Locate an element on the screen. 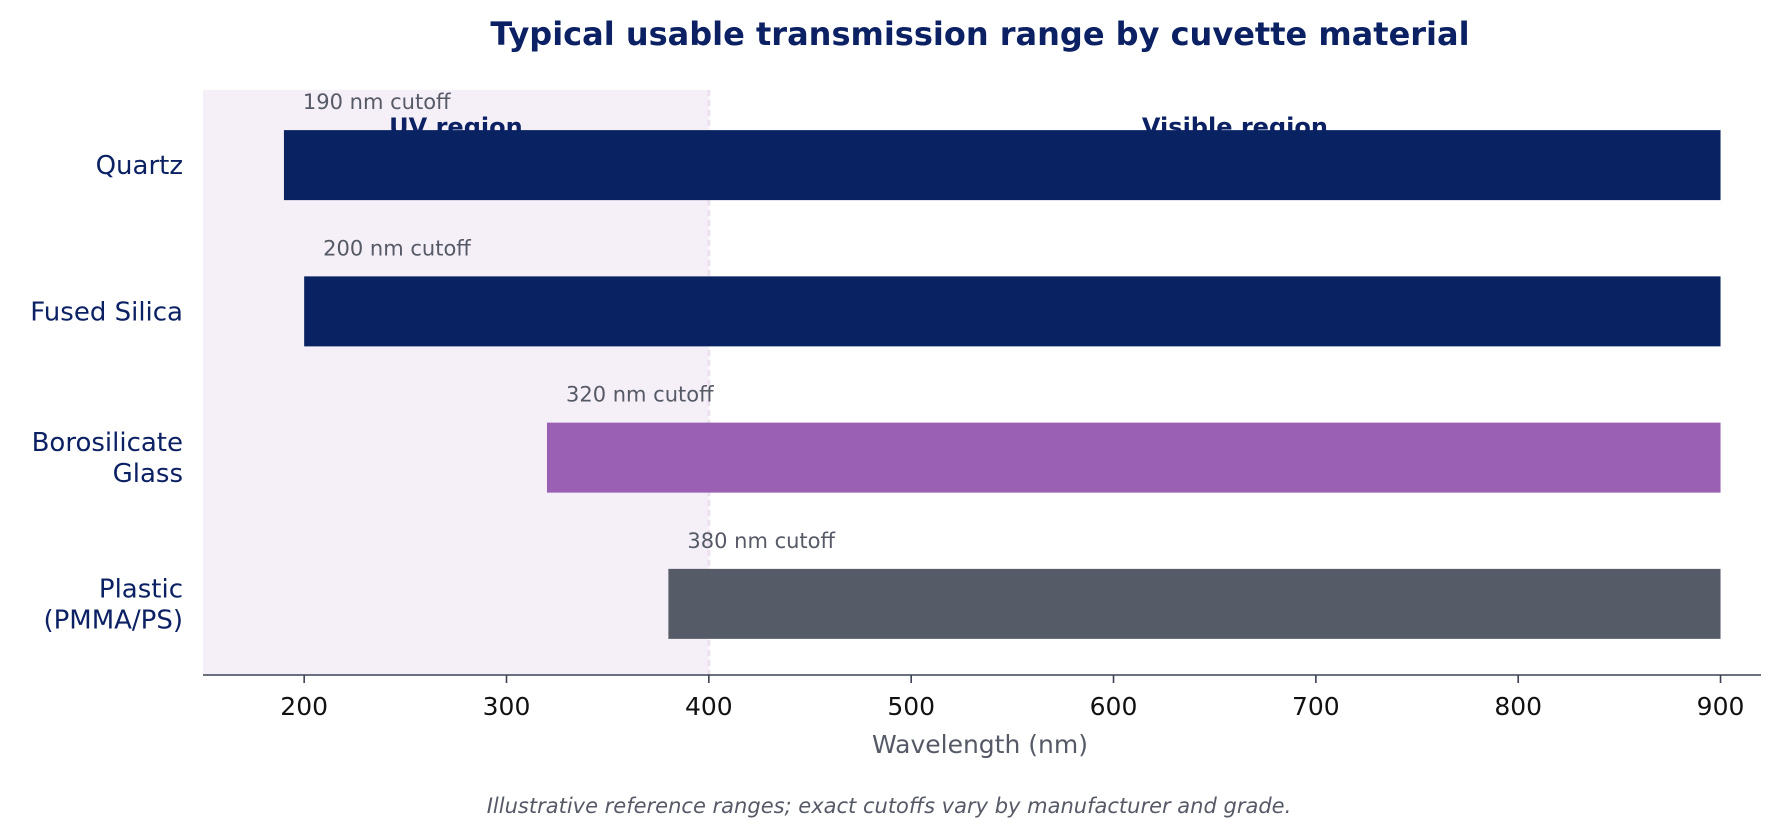 Image resolution: width=1779 pixels, height=839 pixels. category-label: Fused Silica is located at coordinates (106, 312).